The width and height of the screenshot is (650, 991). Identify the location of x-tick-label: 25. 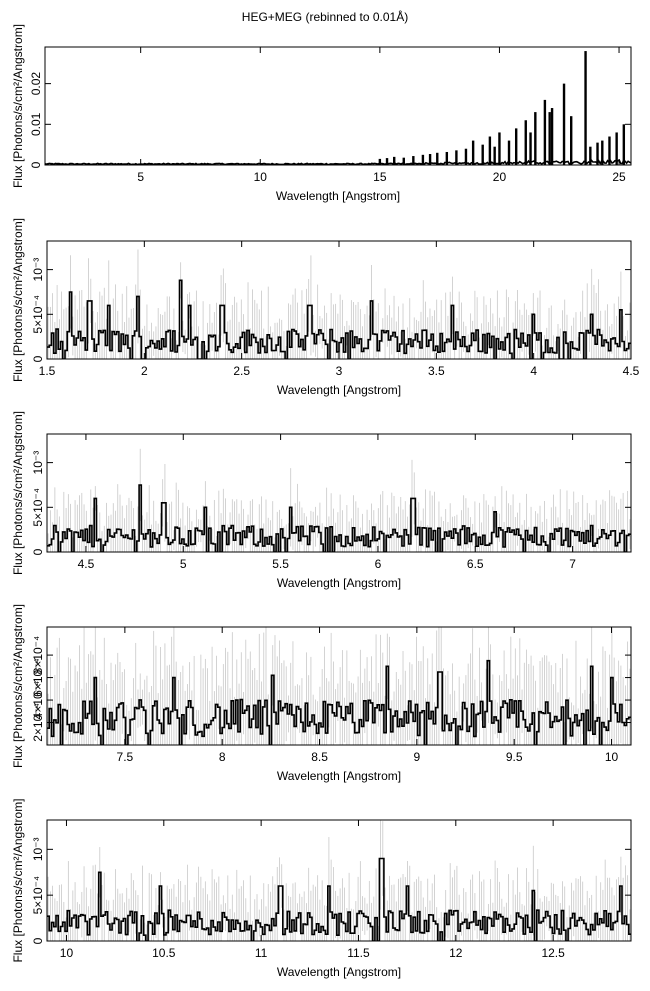
(619, 177).